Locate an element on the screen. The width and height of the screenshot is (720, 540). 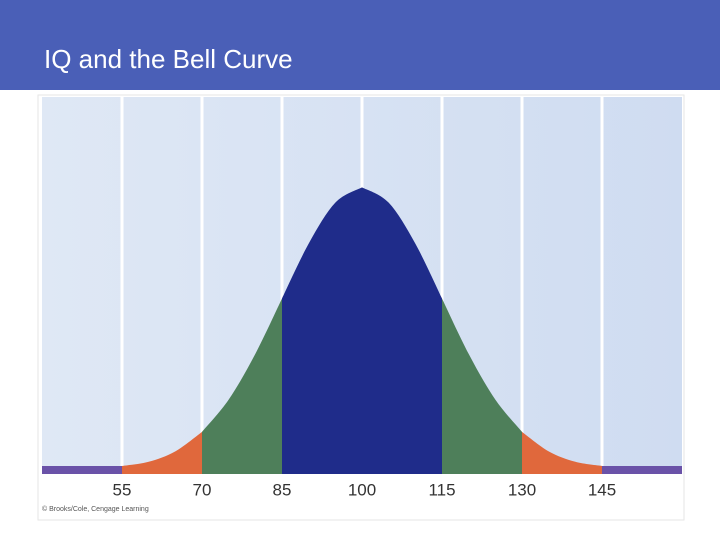
x-tick-label: 115 is located at coordinates (441, 489).